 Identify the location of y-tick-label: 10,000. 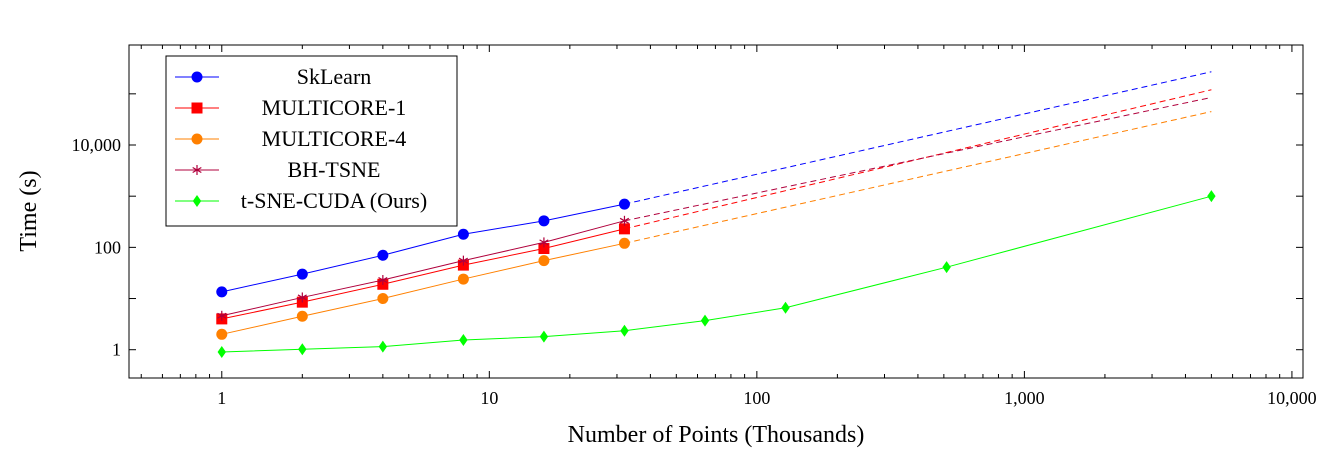
(97, 145).